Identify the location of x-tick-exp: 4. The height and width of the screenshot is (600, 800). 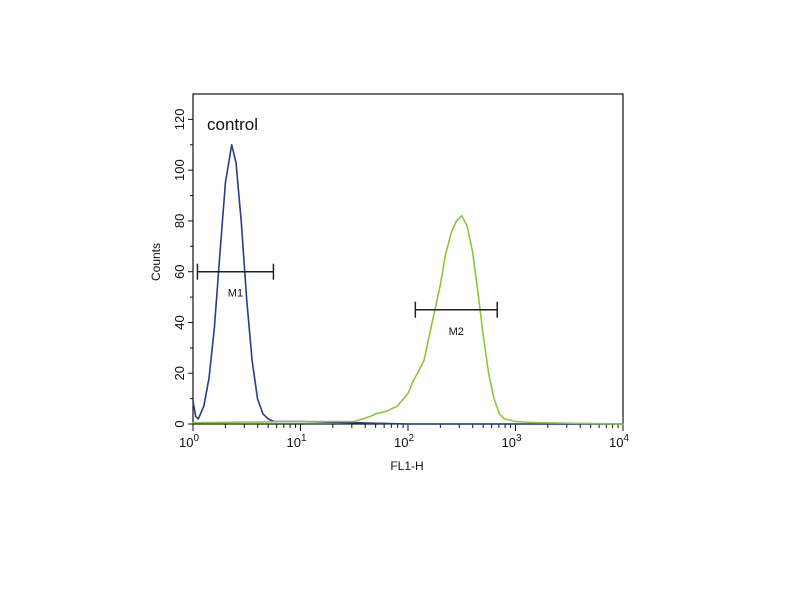
(626, 438).